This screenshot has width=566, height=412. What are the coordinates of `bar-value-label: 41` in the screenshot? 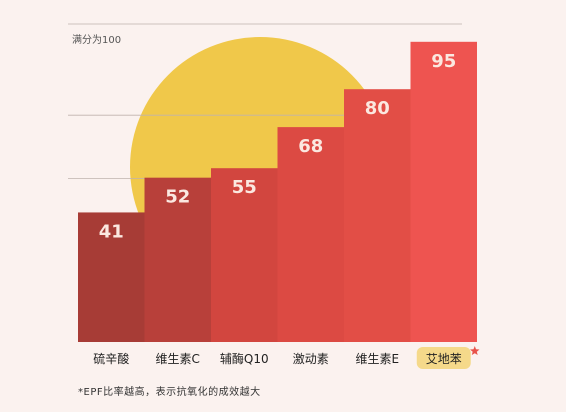 It's located at (111, 231).